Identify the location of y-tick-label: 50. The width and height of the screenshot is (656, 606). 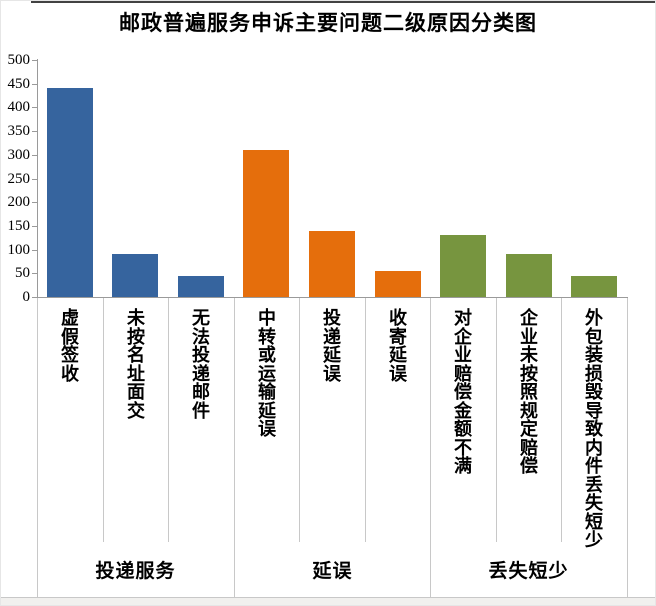
(22, 273).